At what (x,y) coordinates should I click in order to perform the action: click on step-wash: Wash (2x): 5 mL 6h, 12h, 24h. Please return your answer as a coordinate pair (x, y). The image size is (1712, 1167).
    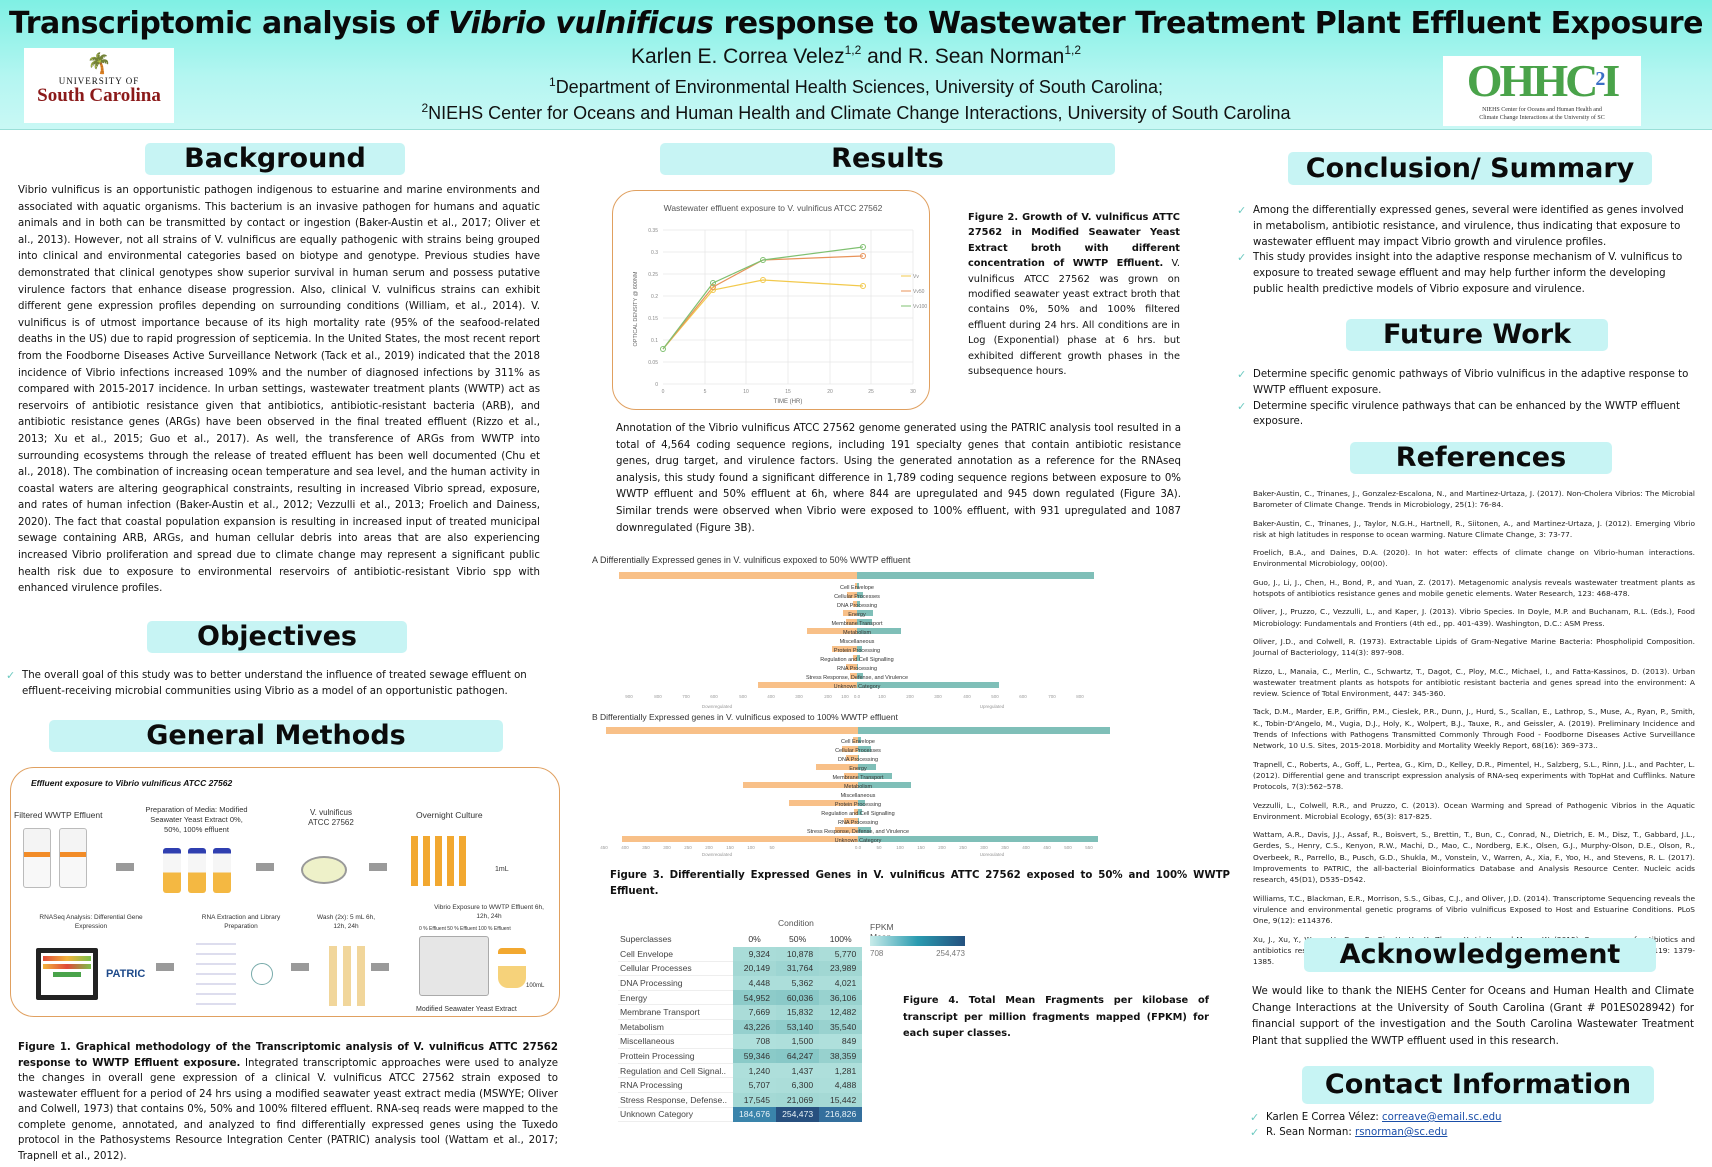
    Looking at the image, I should click on (346, 922).